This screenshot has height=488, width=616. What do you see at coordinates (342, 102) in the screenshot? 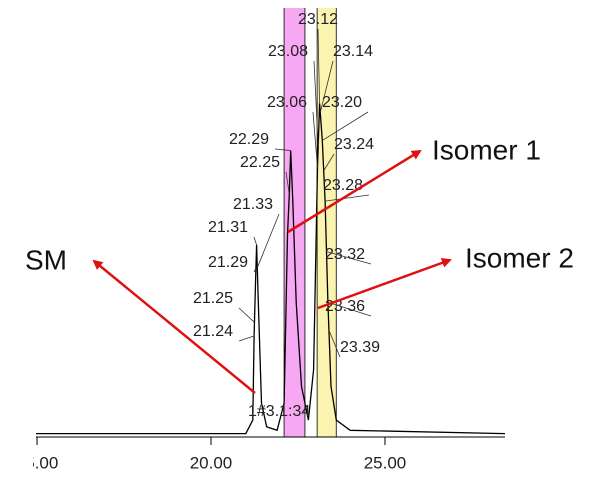
I see `peak-label: 23.20` at bounding box center [342, 102].